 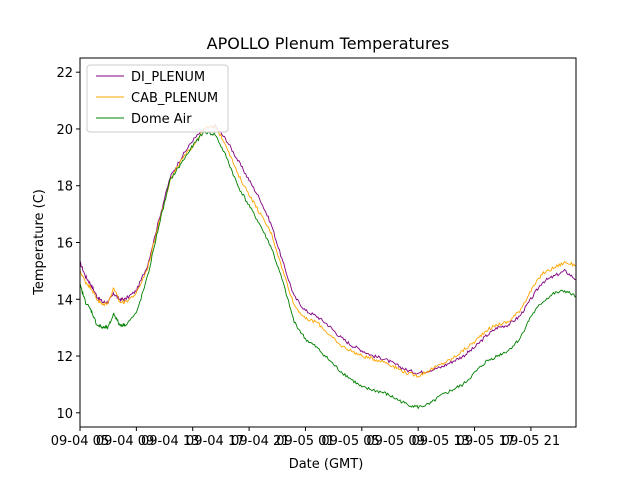 I want to click on legend-label: DI_PLENUM, so click(x=168, y=77).